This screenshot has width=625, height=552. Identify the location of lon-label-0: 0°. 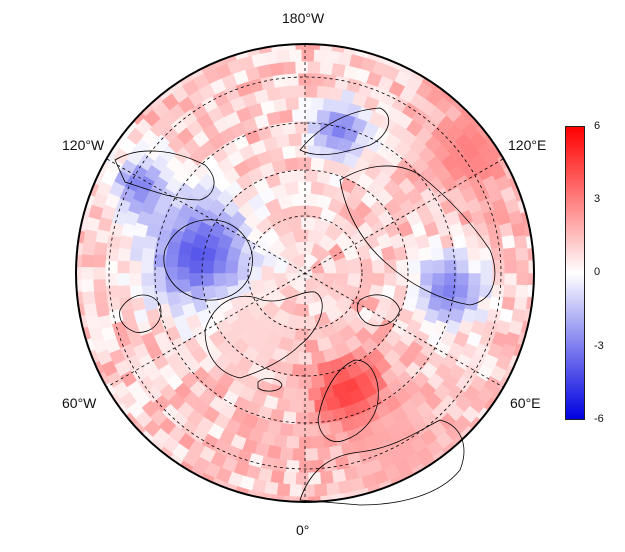
(303, 530).